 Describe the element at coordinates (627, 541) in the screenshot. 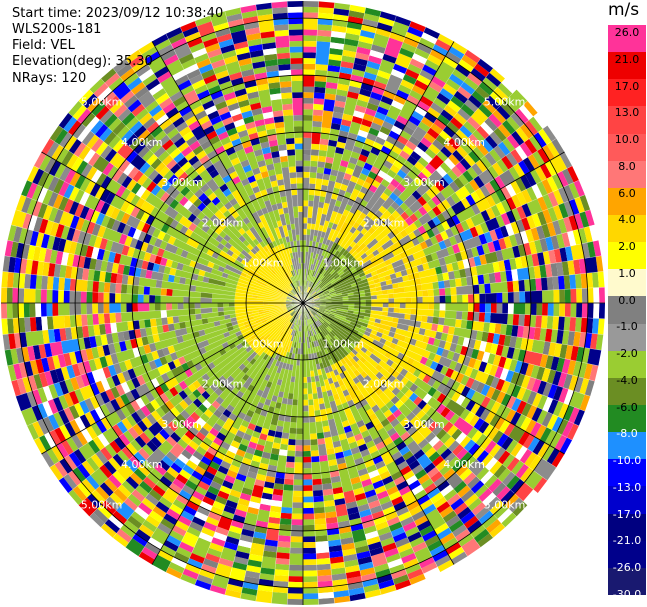

I see `colorbar-tick-label: -21.0` at that location.